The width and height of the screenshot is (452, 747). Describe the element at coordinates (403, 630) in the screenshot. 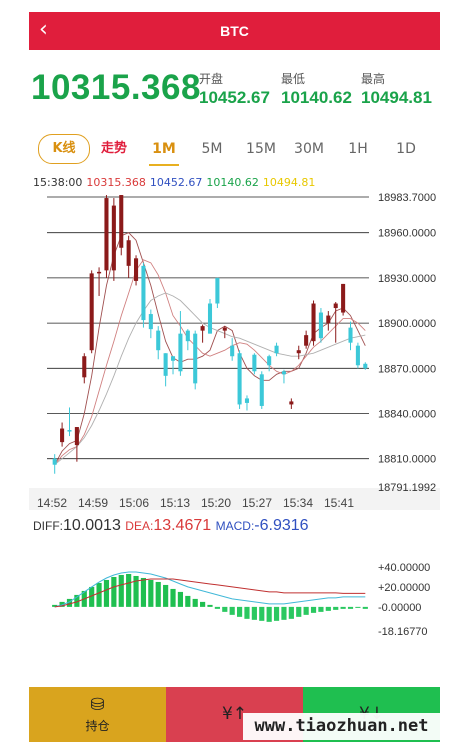

I see `macd-tick-label: -18.16770` at that location.